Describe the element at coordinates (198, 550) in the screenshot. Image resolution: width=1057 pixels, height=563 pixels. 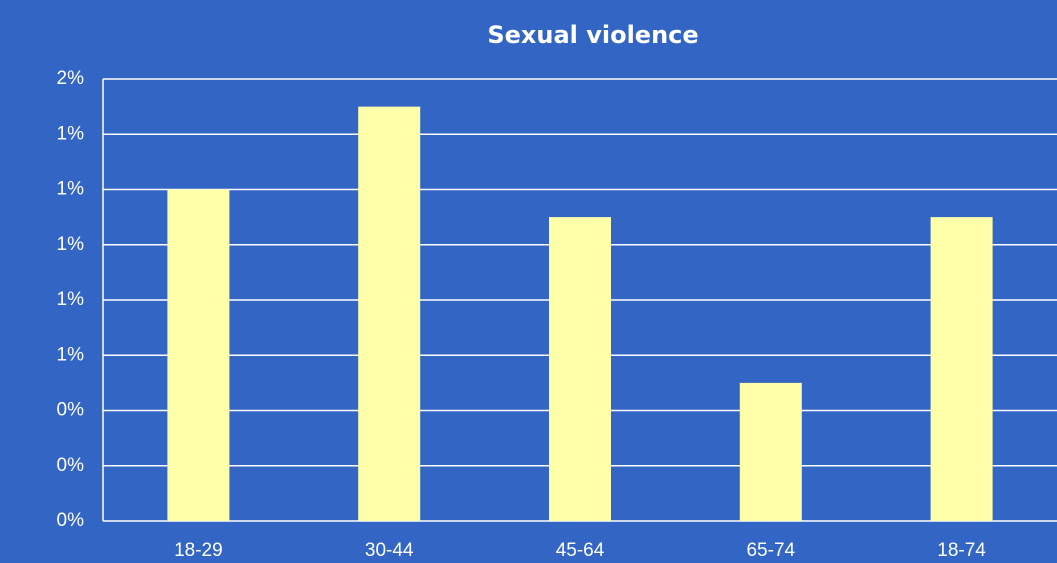
I see `x-tick-label: 18-29` at that location.